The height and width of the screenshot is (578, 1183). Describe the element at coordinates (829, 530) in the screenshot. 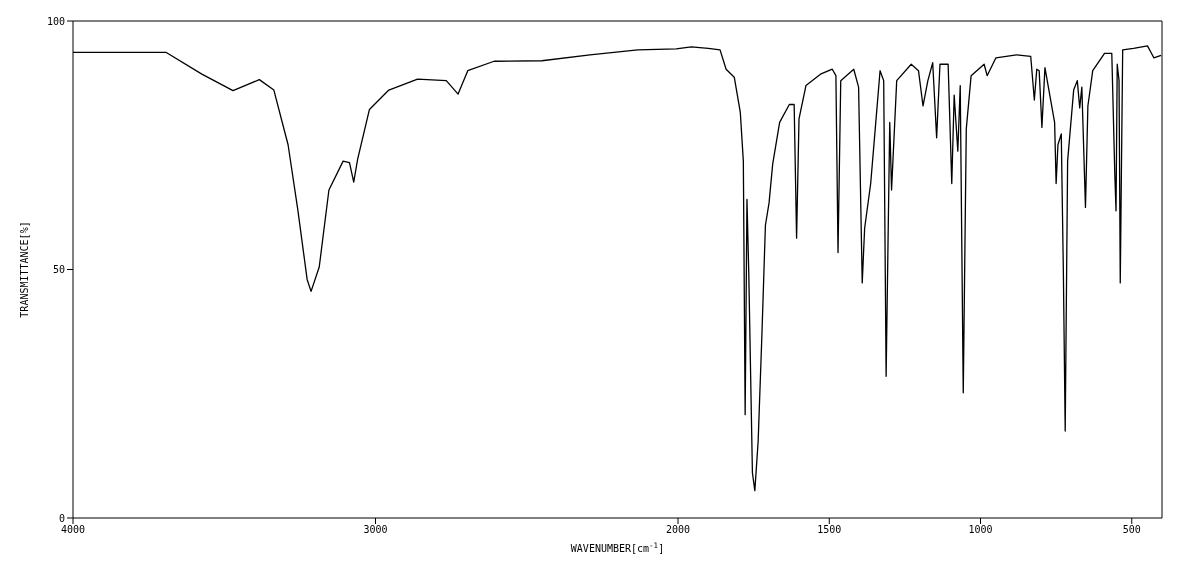

I see `x-tick-label: 1500` at that location.